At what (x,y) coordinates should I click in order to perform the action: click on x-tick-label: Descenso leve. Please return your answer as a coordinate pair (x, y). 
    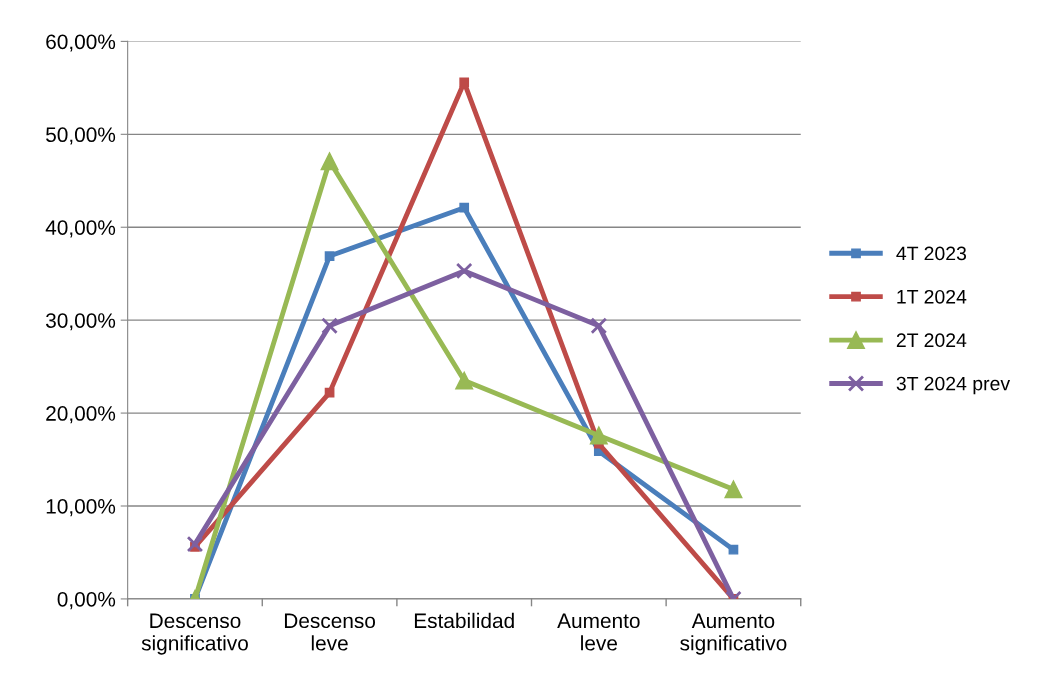
    Looking at the image, I should click on (330, 632).